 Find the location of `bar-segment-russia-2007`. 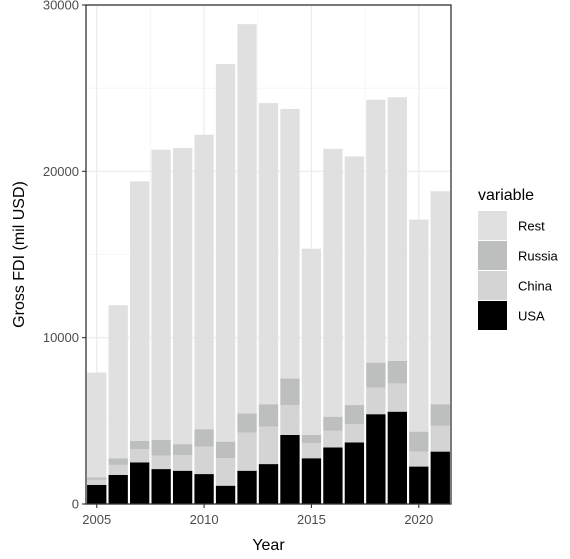

bar-segment-russia-2007 is located at coordinates (140, 445).